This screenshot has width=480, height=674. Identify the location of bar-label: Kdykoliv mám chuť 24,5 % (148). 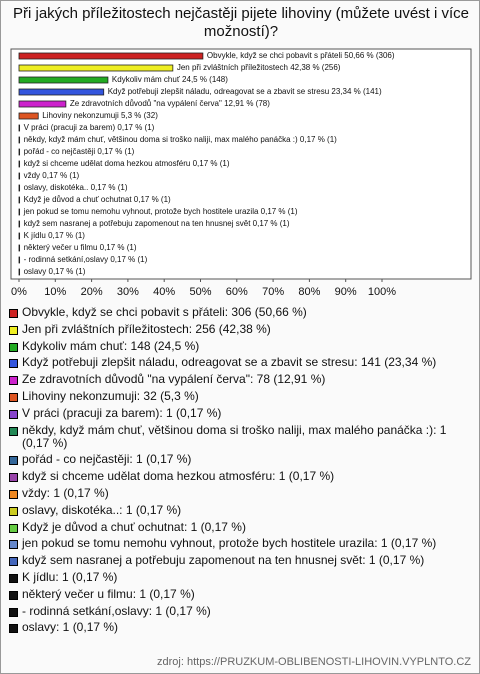
(170, 79).